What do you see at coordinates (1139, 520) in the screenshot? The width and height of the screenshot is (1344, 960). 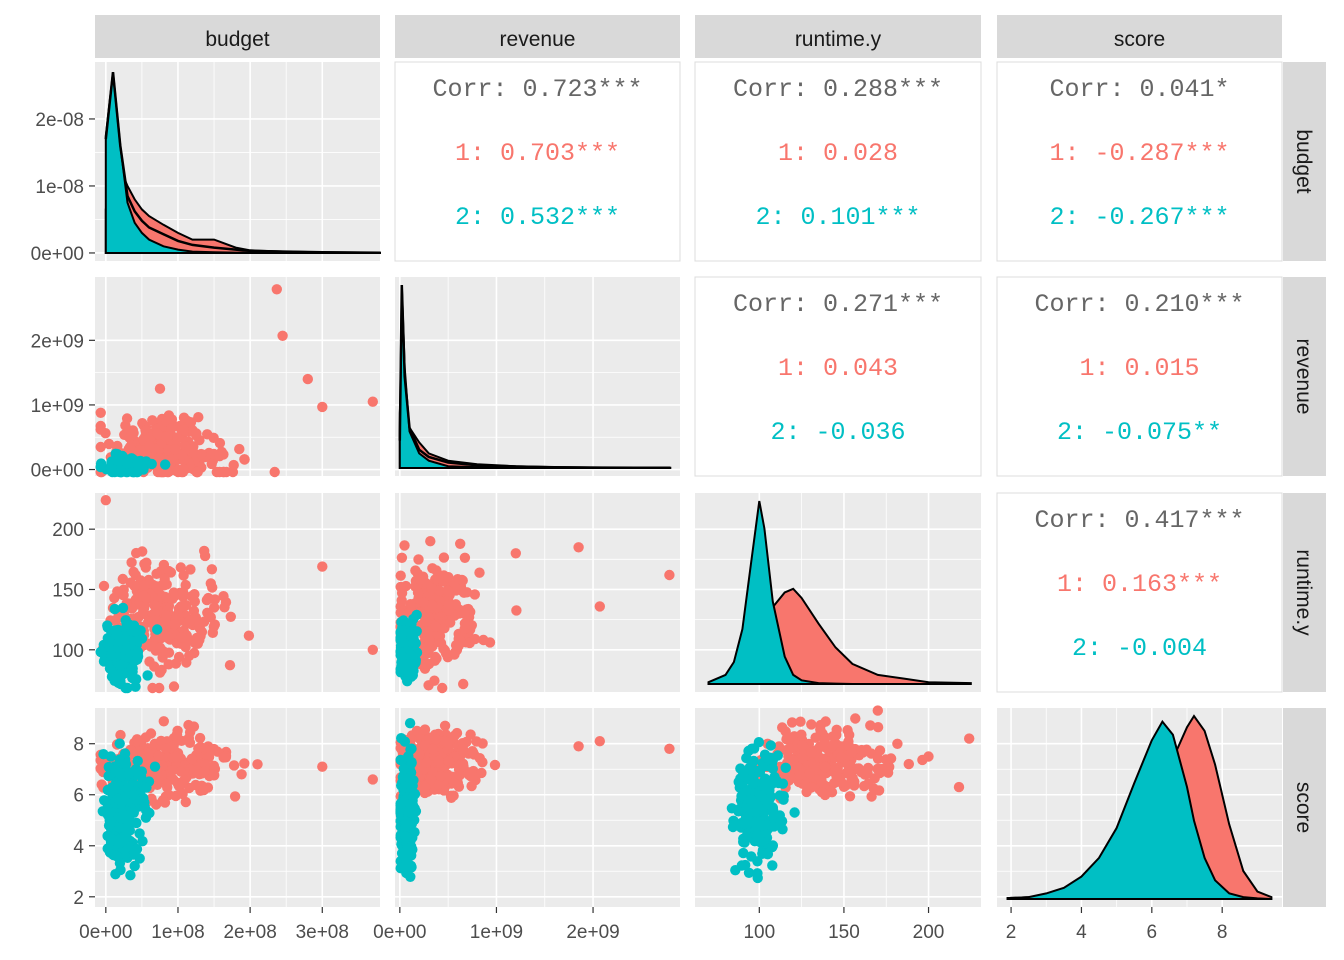 I see `corr-overall: Corr: 0.417***` at bounding box center [1139, 520].